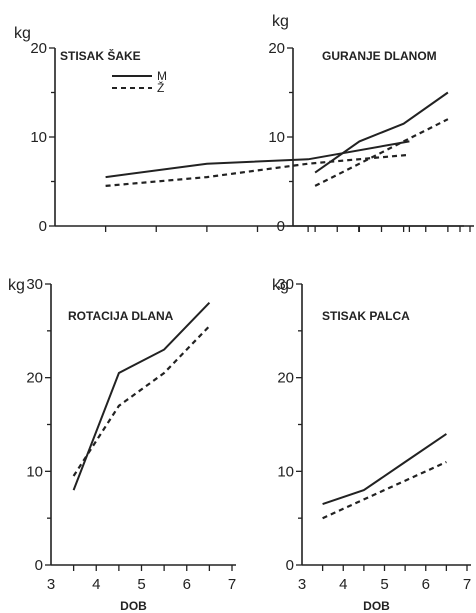 The height and width of the screenshot is (613, 476). What do you see at coordinates (162, 76) in the screenshot?
I see `legend-label: M` at bounding box center [162, 76].